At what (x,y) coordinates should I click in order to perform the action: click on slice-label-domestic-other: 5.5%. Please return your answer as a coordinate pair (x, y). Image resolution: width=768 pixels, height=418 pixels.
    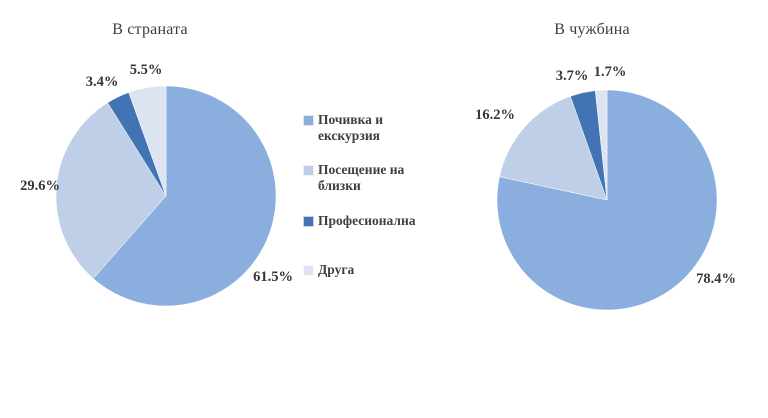
    Looking at the image, I should click on (146, 70).